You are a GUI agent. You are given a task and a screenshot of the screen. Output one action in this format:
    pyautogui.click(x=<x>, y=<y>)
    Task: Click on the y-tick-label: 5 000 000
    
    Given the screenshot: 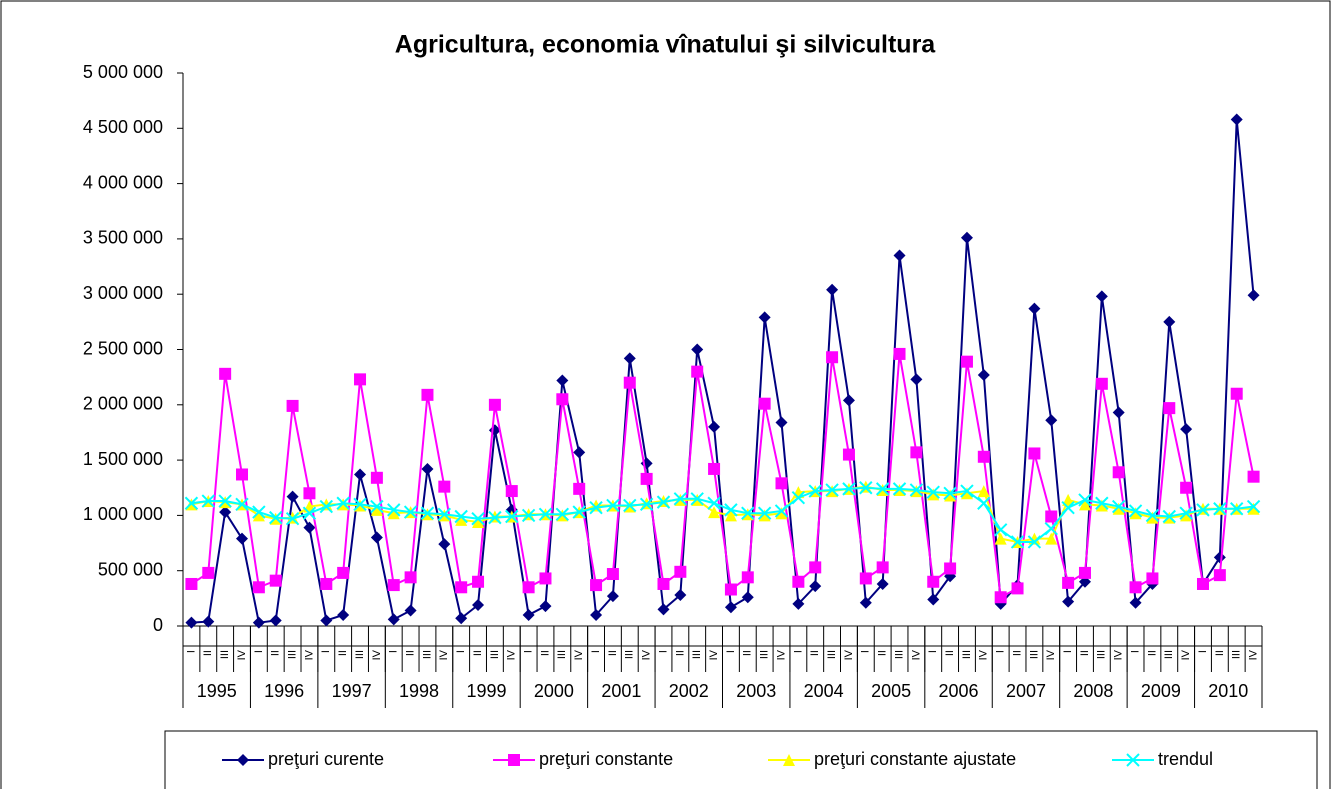 What is the action you would take?
    pyautogui.click(x=123, y=72)
    